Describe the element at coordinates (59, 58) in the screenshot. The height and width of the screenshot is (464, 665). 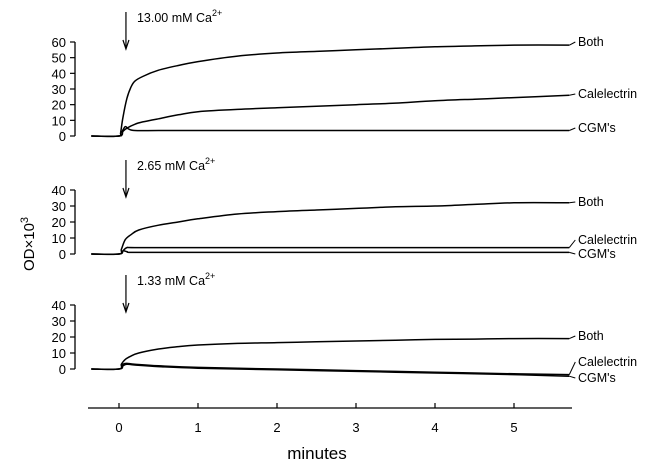
I see `y-tick-label: 50` at that location.